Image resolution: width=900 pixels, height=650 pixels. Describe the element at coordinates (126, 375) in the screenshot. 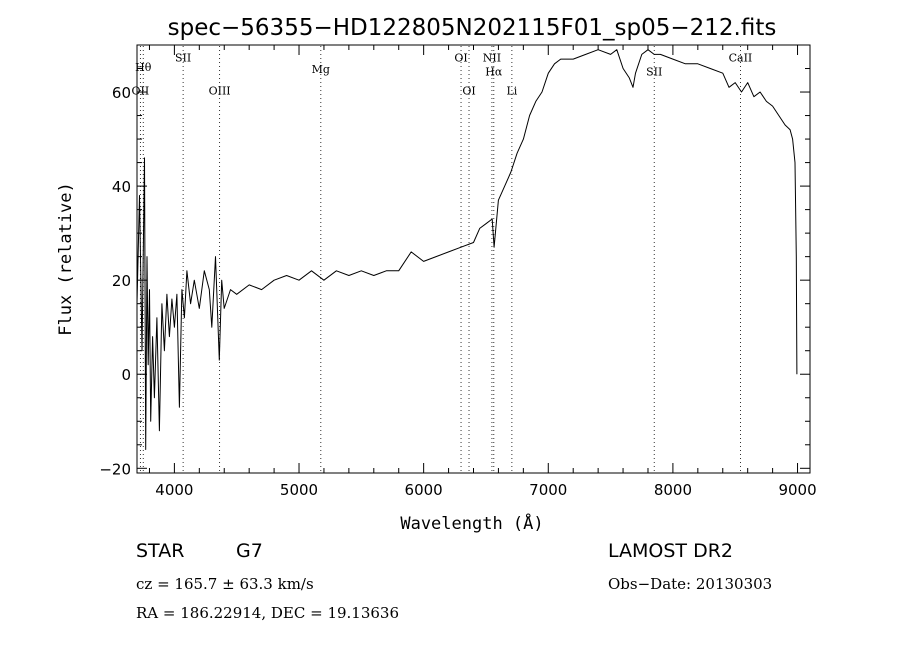

I see `y-tick-label-1: 0` at that location.